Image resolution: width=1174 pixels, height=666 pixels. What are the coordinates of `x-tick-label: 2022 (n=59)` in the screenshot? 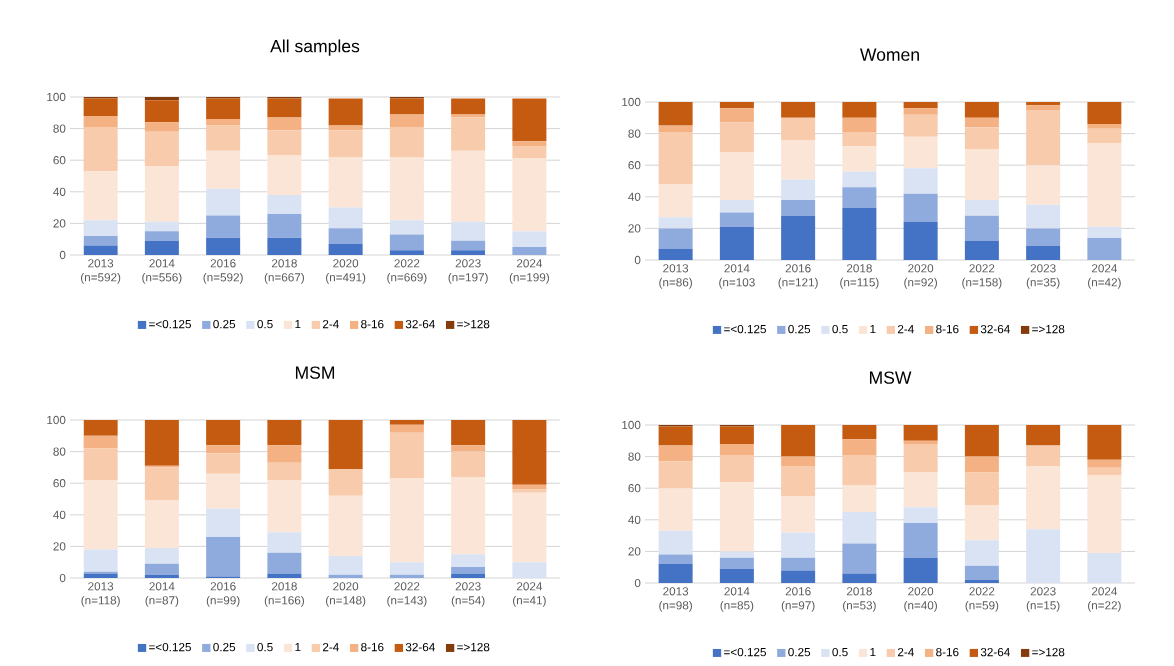 It's located at (982, 599).